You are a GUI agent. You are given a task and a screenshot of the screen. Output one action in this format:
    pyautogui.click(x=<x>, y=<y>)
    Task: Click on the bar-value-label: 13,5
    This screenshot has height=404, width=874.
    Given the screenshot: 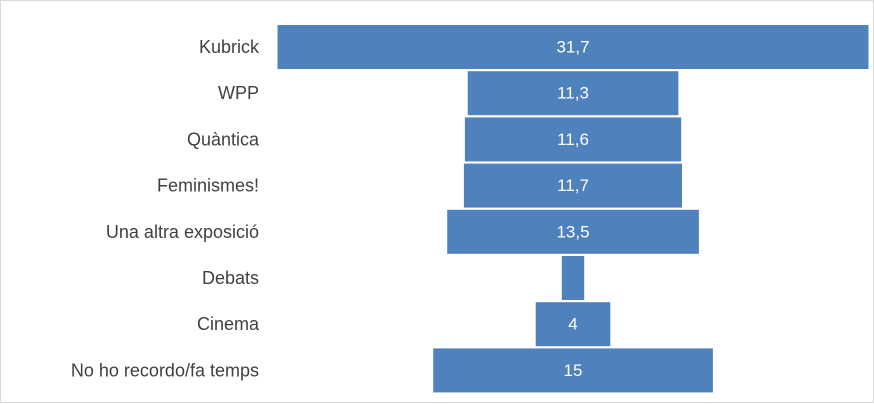 What is the action you would take?
    pyautogui.click(x=572, y=231)
    